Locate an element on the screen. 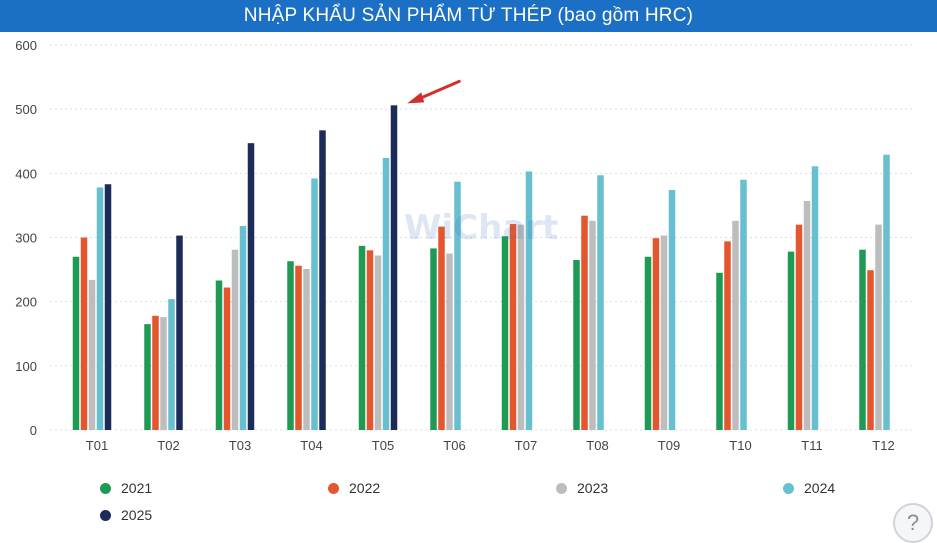  bar-T02-2022 is located at coordinates (155, 372).